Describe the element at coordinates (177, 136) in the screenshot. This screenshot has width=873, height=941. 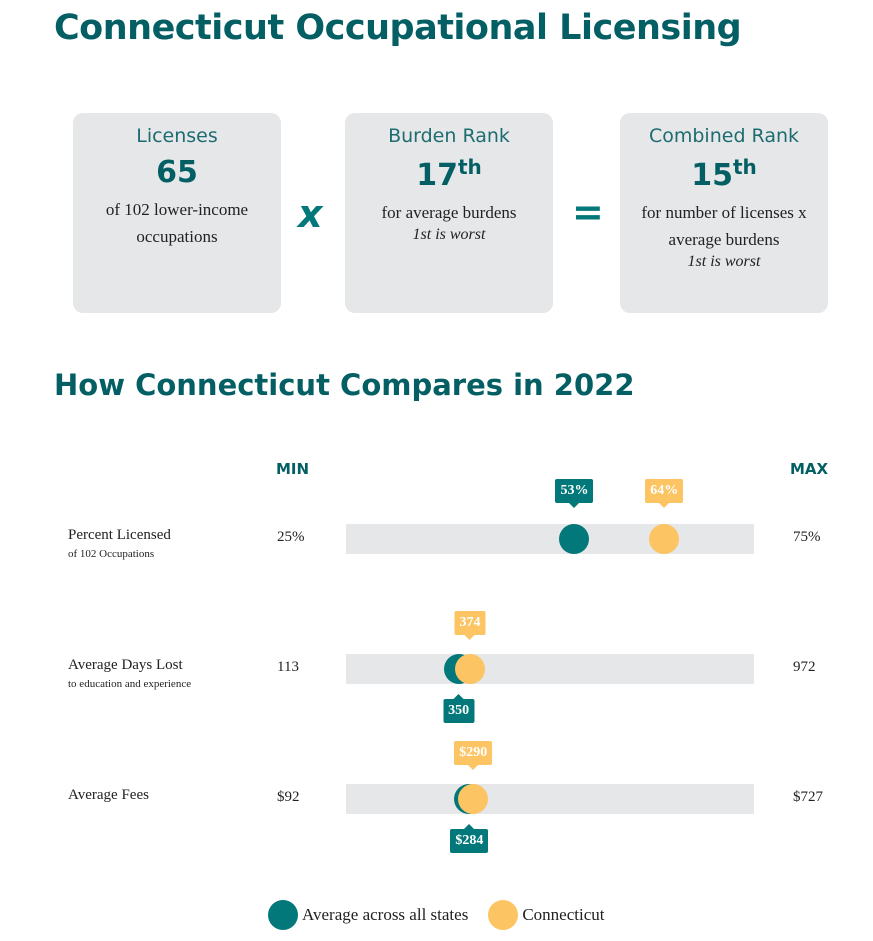
I see `card-title: Licenses` at that location.